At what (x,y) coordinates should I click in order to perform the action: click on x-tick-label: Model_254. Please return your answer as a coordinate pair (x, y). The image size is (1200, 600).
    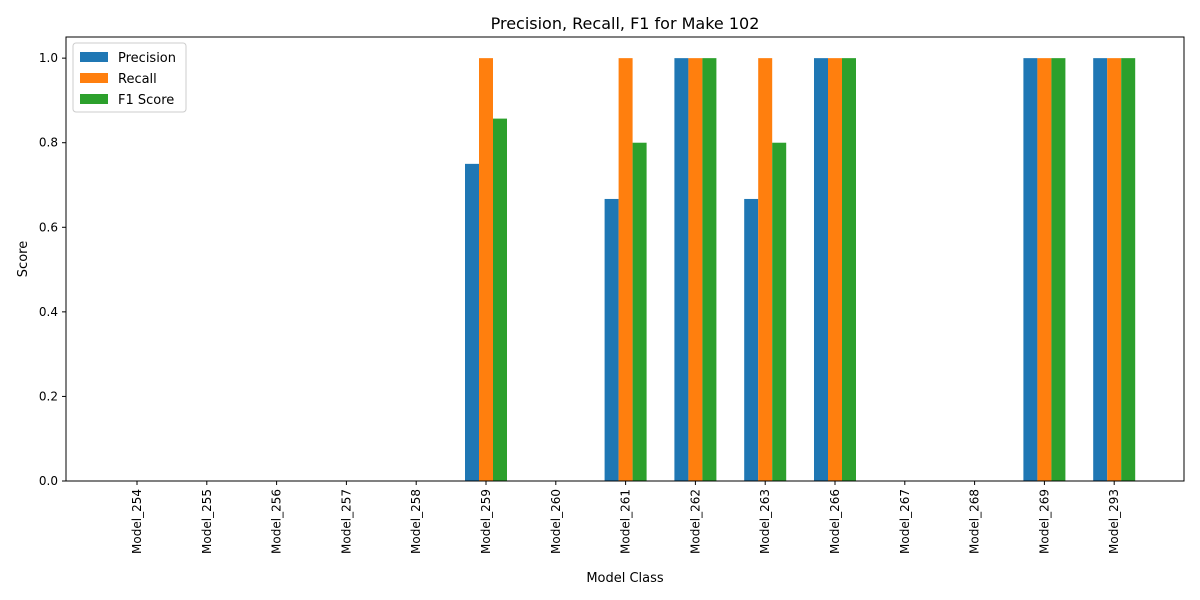
    Looking at the image, I should click on (137, 521).